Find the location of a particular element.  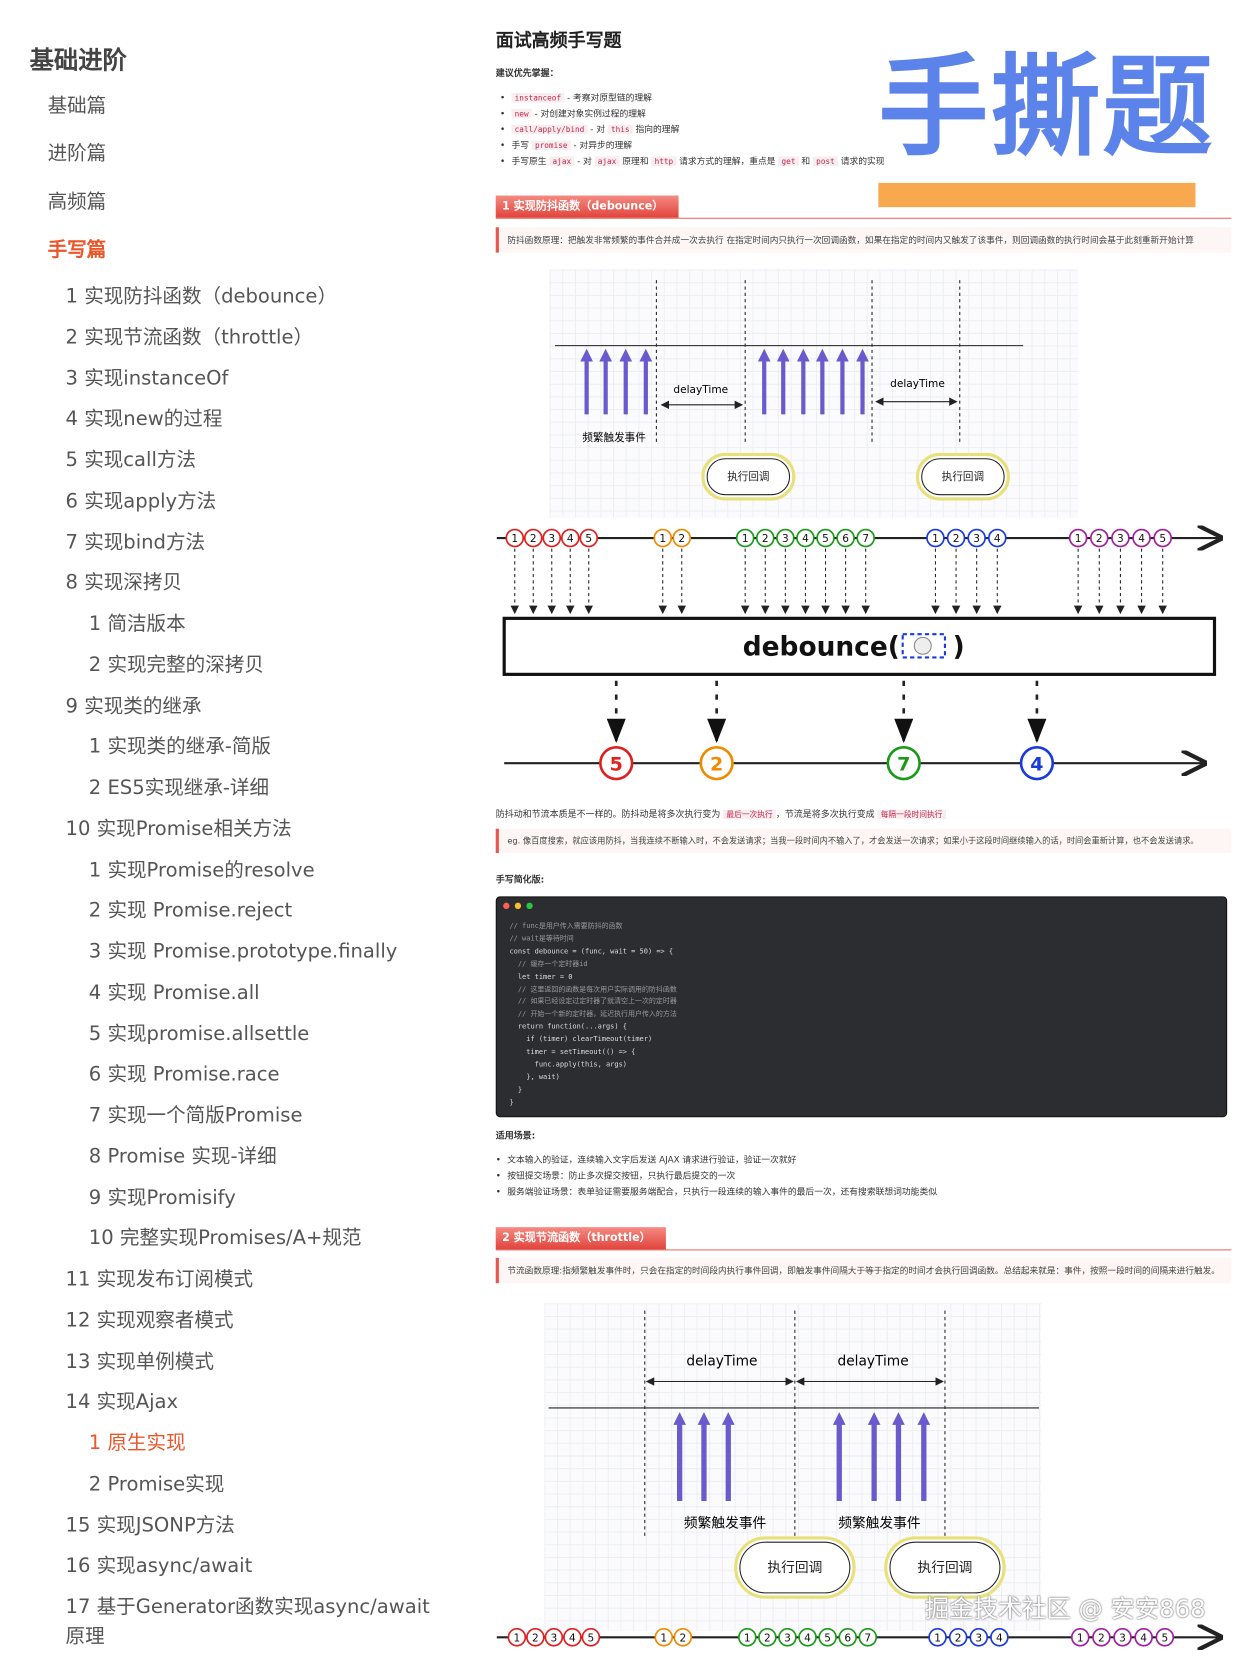

sidebar-item: 5 实现promise.allsettle is located at coordinates (199, 1033).